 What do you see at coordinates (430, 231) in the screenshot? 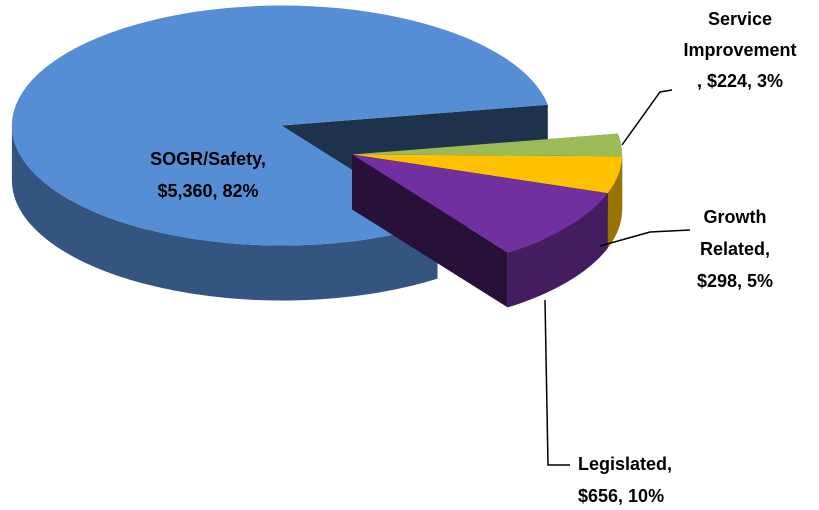
I see `slice-face` at bounding box center [430, 231].